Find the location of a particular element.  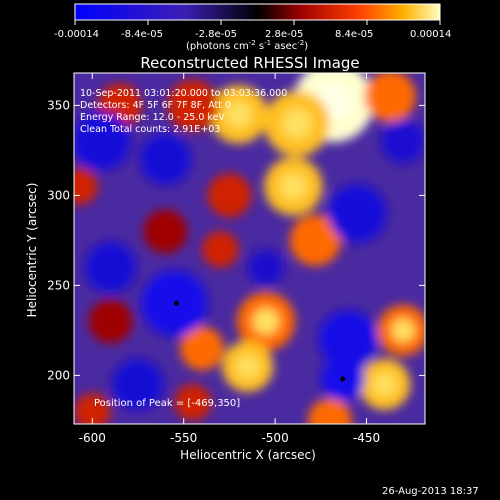

generation-timestamp: 26-Aug-2013 18:37 is located at coordinates (430, 491).